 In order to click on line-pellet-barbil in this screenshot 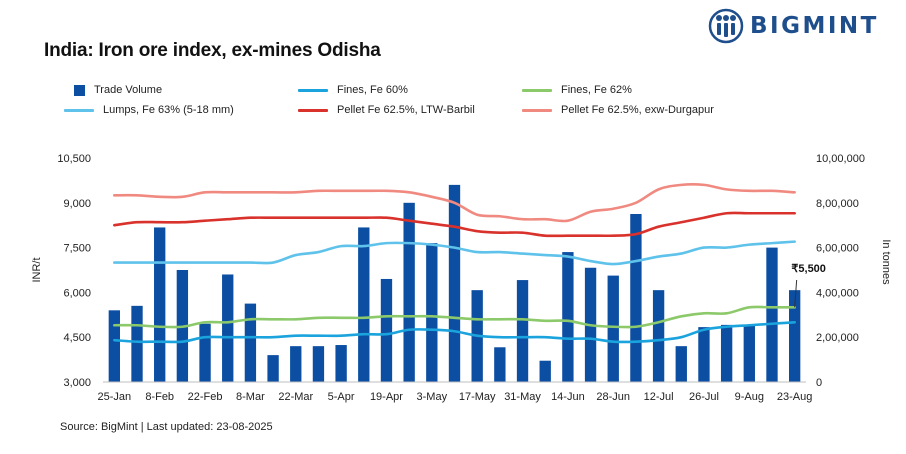, I will do `click(454, 224)`.